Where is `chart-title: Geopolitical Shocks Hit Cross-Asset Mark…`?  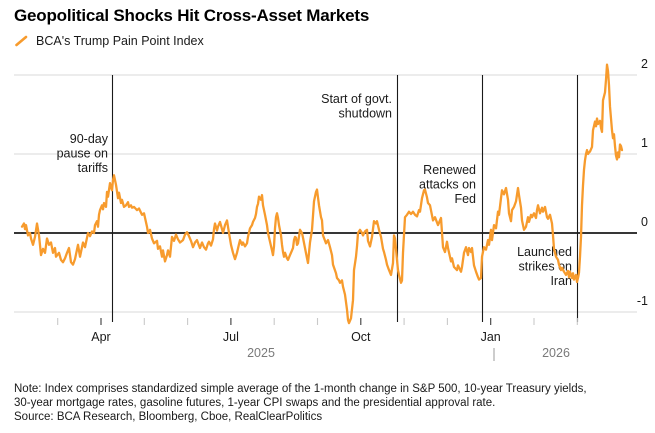 chart-title: Geopolitical Shocks Hit Cross-Asset Mark… is located at coordinates (192, 15).